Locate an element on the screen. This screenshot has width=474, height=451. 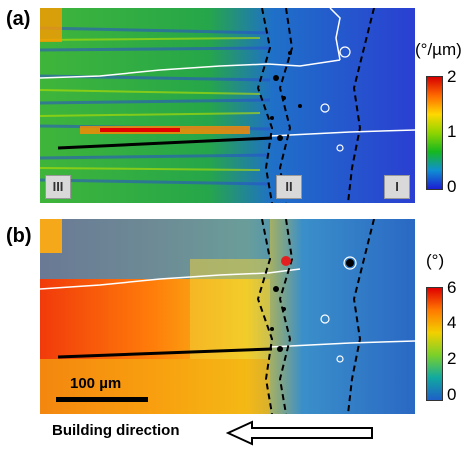
building-direction-arrow-icon is located at coordinates (299, 433).